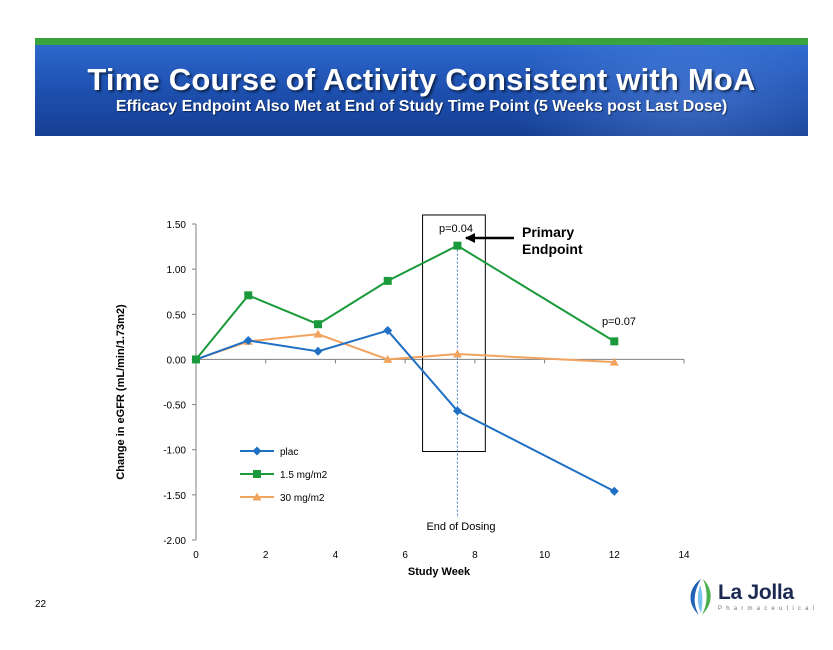  I want to click on y-tick-label: 0.50, so click(177, 315).